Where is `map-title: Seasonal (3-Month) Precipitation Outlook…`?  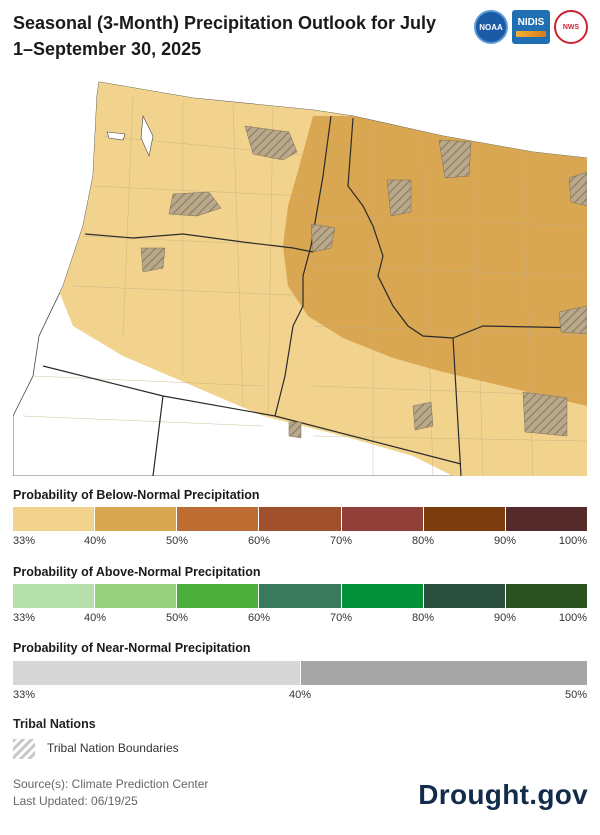
map-title: Seasonal (3-Month) Precipitation Outlook… is located at coordinates (225, 36).